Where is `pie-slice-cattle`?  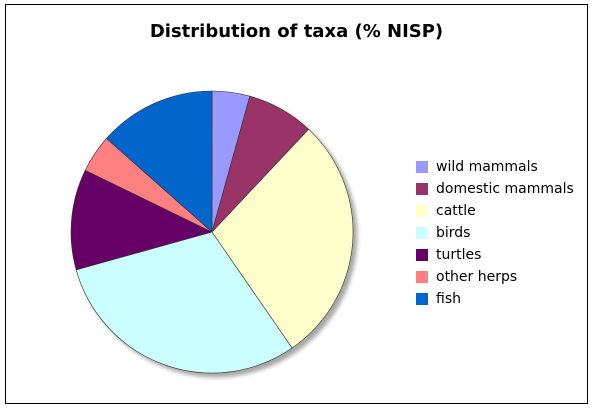 pie-slice-cattle is located at coordinates (282, 238).